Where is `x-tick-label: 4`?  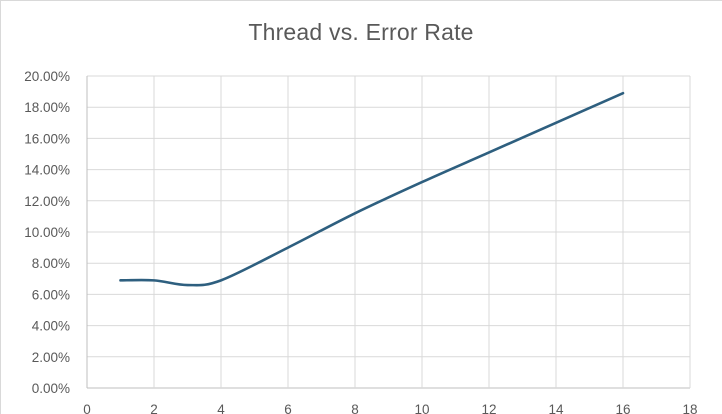
x-tick-label: 4 is located at coordinates (221, 408).